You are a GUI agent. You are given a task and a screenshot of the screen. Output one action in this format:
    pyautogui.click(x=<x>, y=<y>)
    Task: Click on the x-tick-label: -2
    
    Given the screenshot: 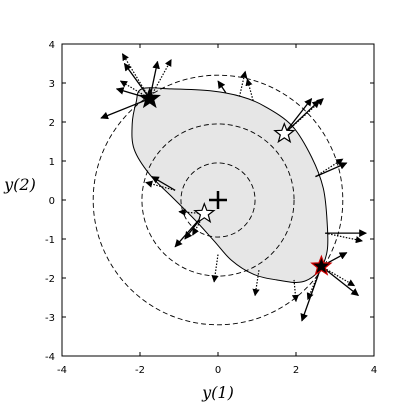 What is the action you would take?
    pyautogui.click(x=140, y=370)
    